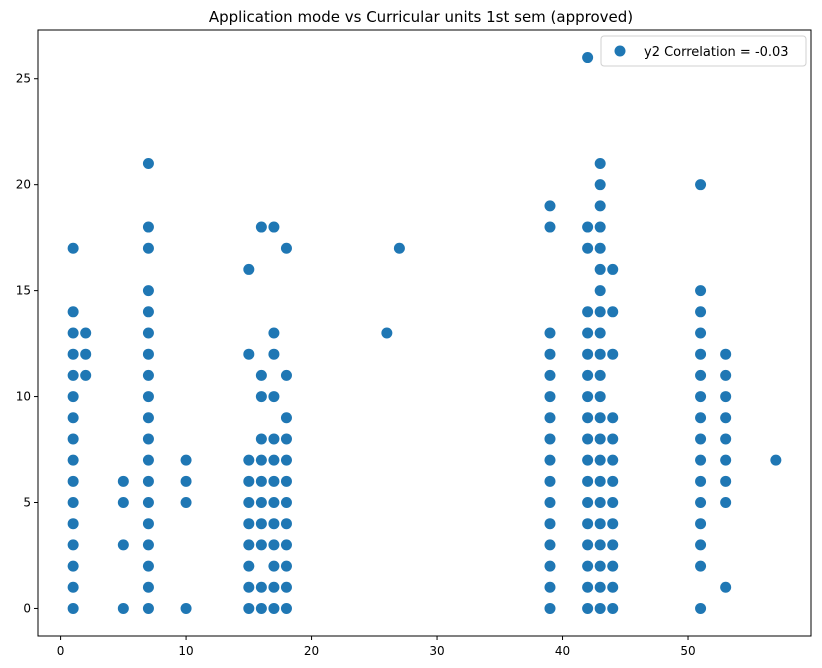 The height and width of the screenshot is (668, 822). Describe the element at coordinates (620, 51) in the screenshot. I see `legend-marker` at that location.